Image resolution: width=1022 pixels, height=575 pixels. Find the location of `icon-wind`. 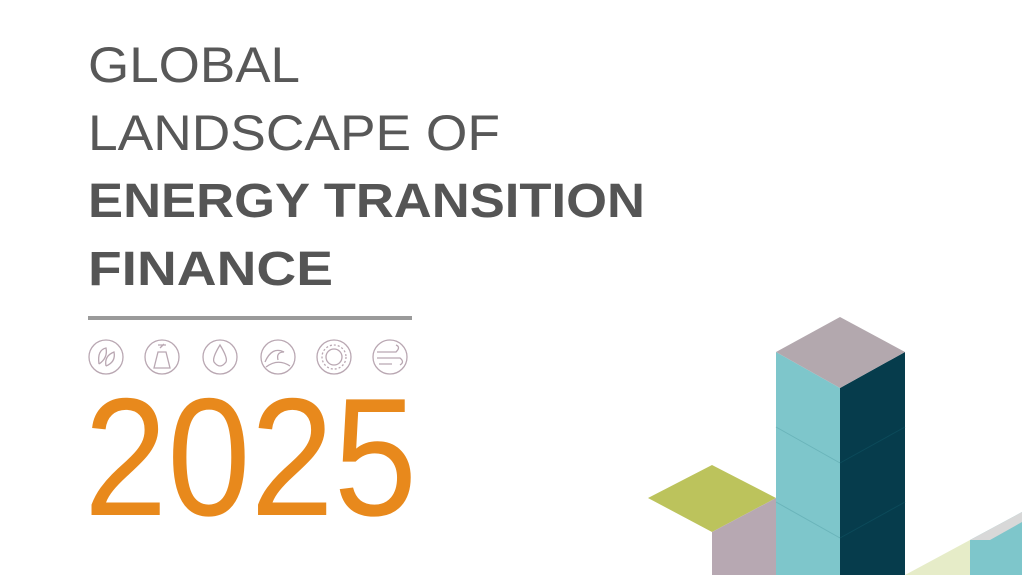

icon-wind is located at coordinates (390, 357).